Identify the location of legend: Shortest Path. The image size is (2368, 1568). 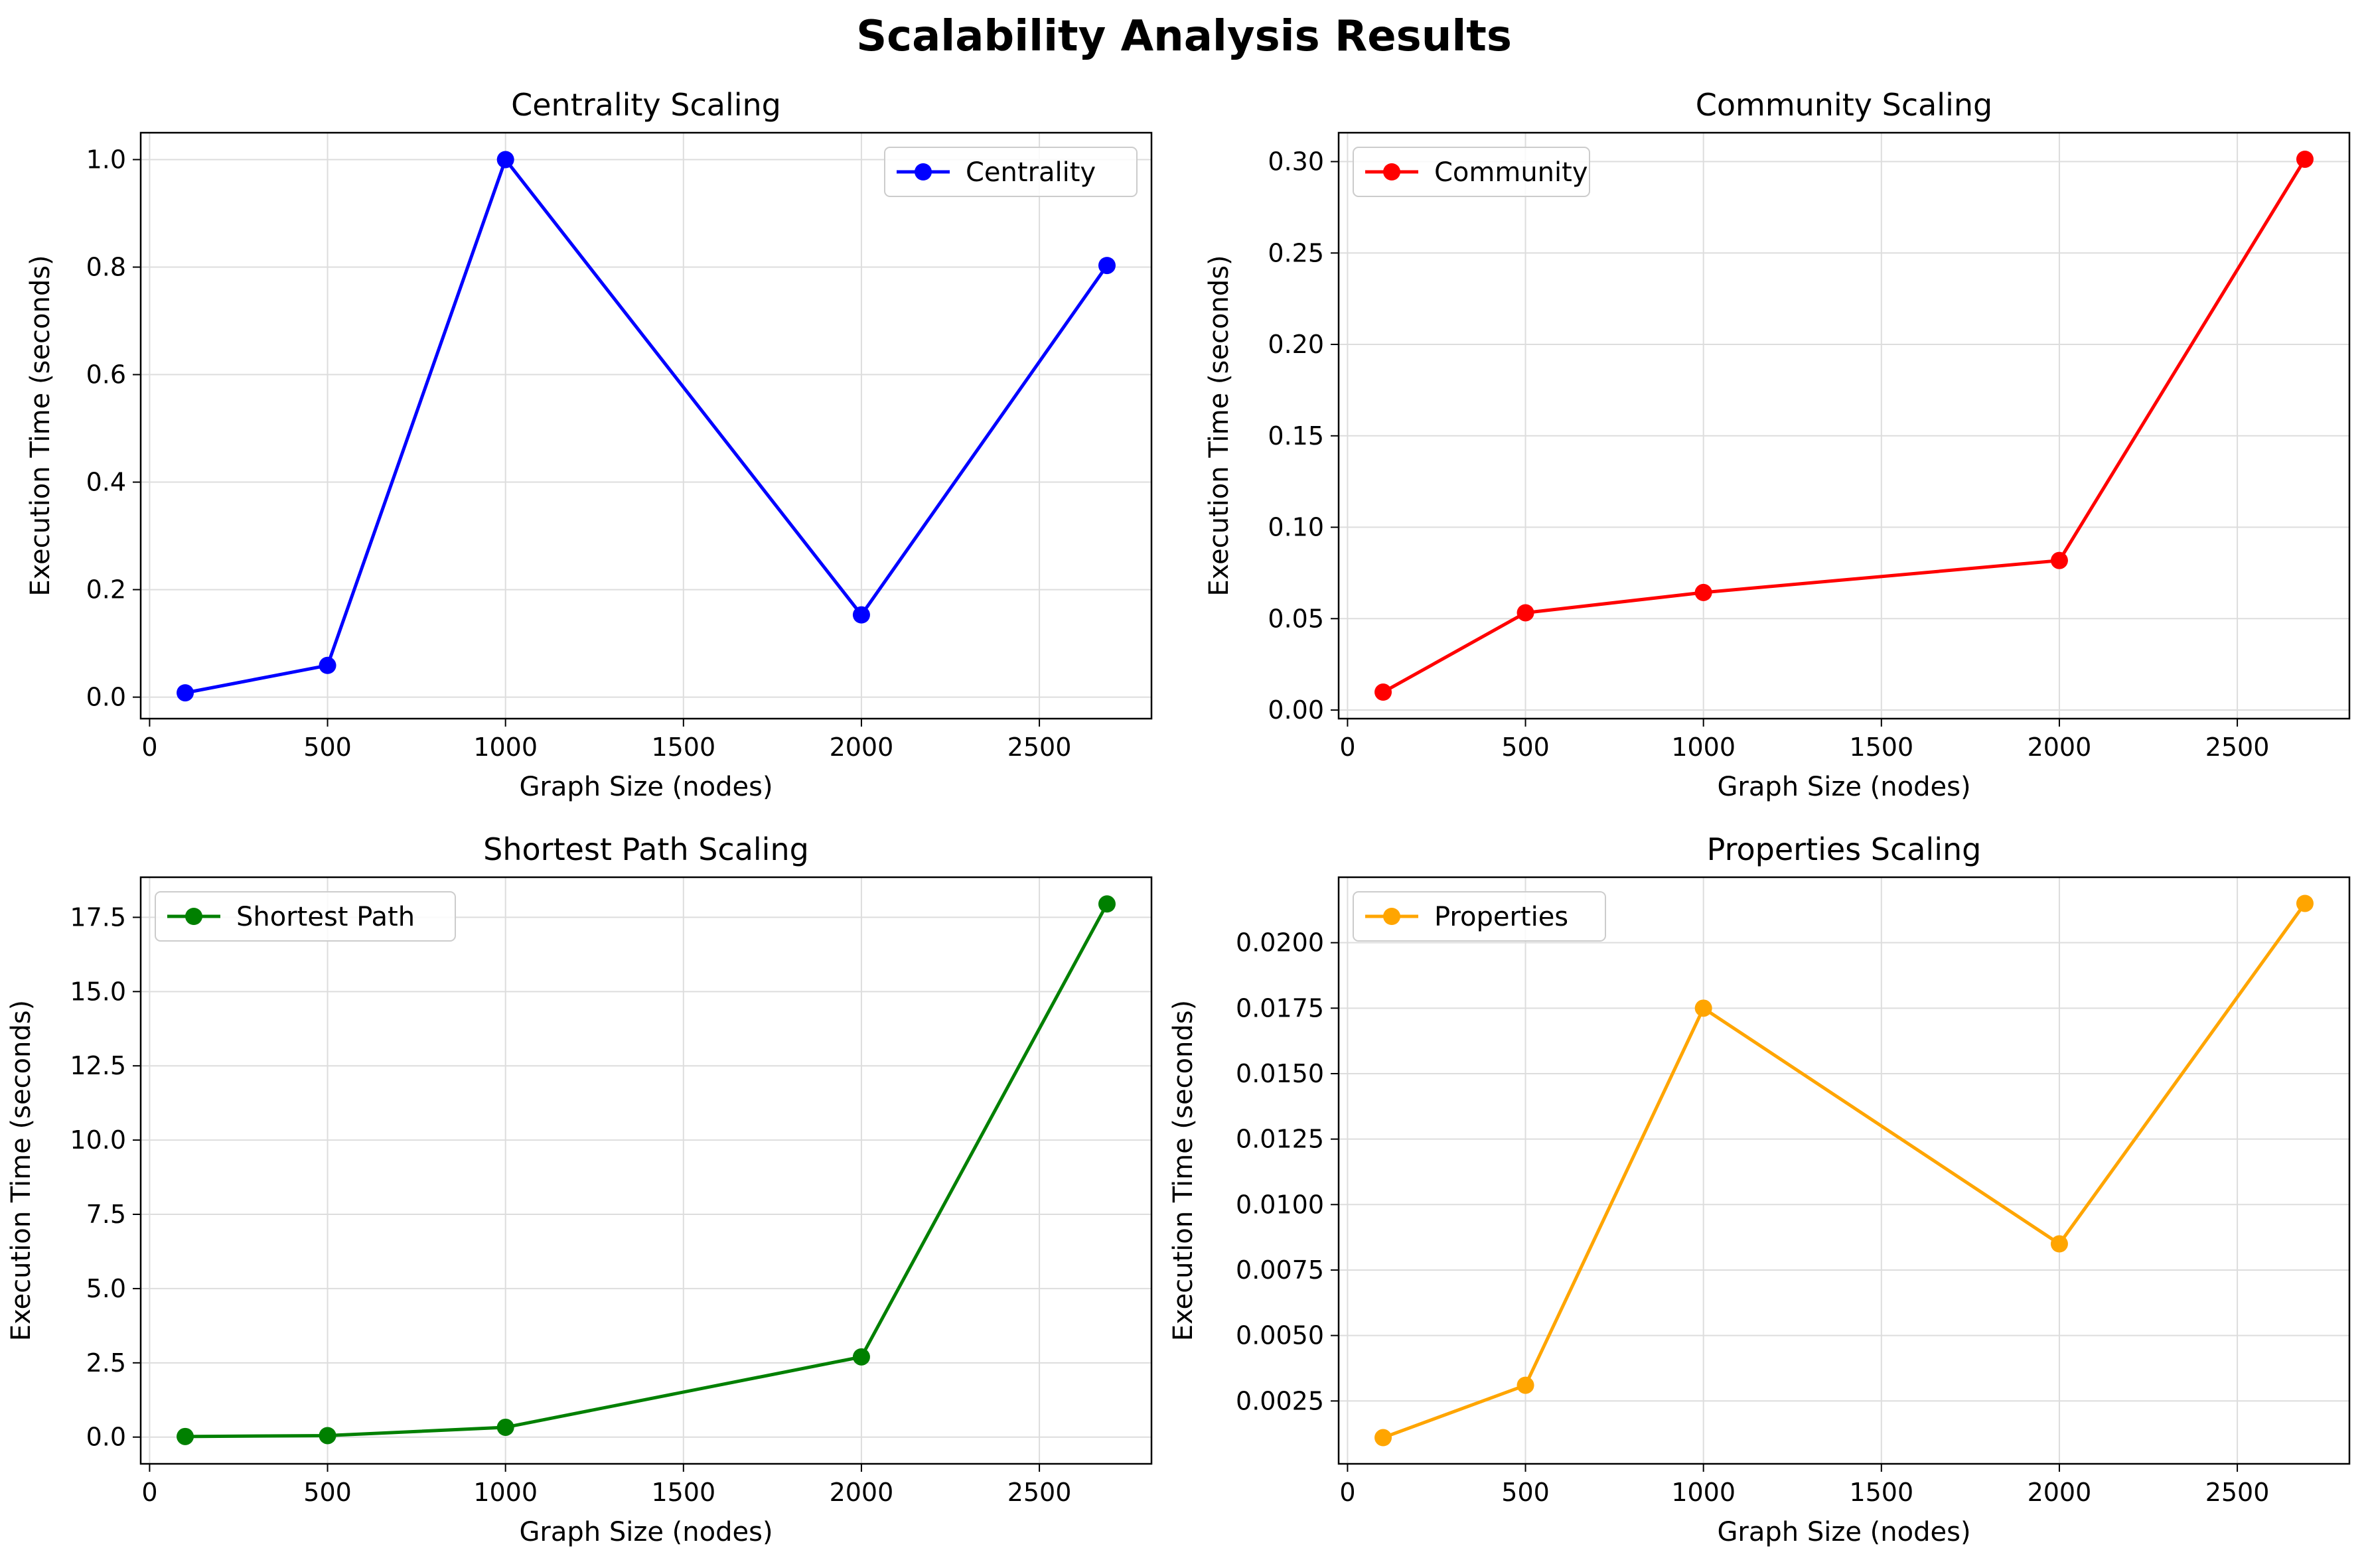
(306, 916).